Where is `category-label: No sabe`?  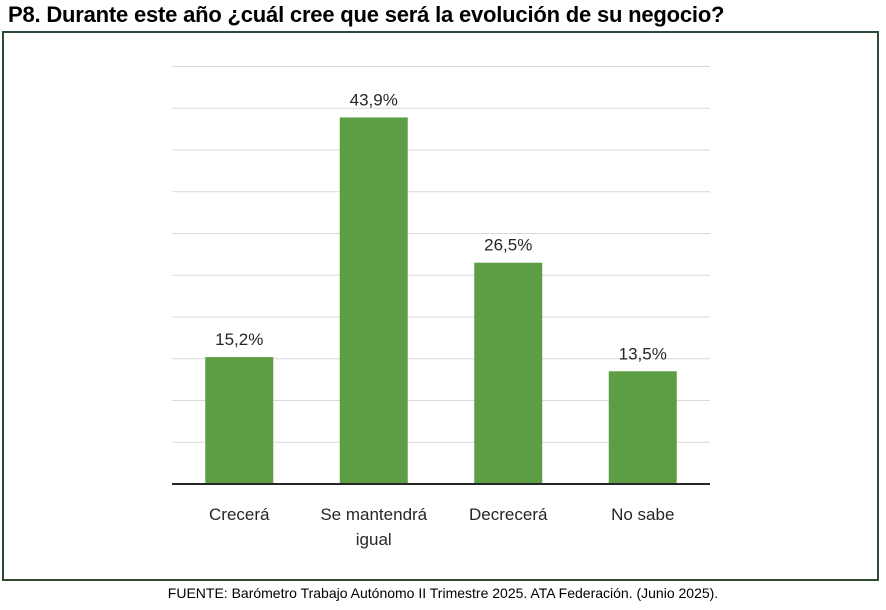
category-label: No sabe is located at coordinates (642, 514).